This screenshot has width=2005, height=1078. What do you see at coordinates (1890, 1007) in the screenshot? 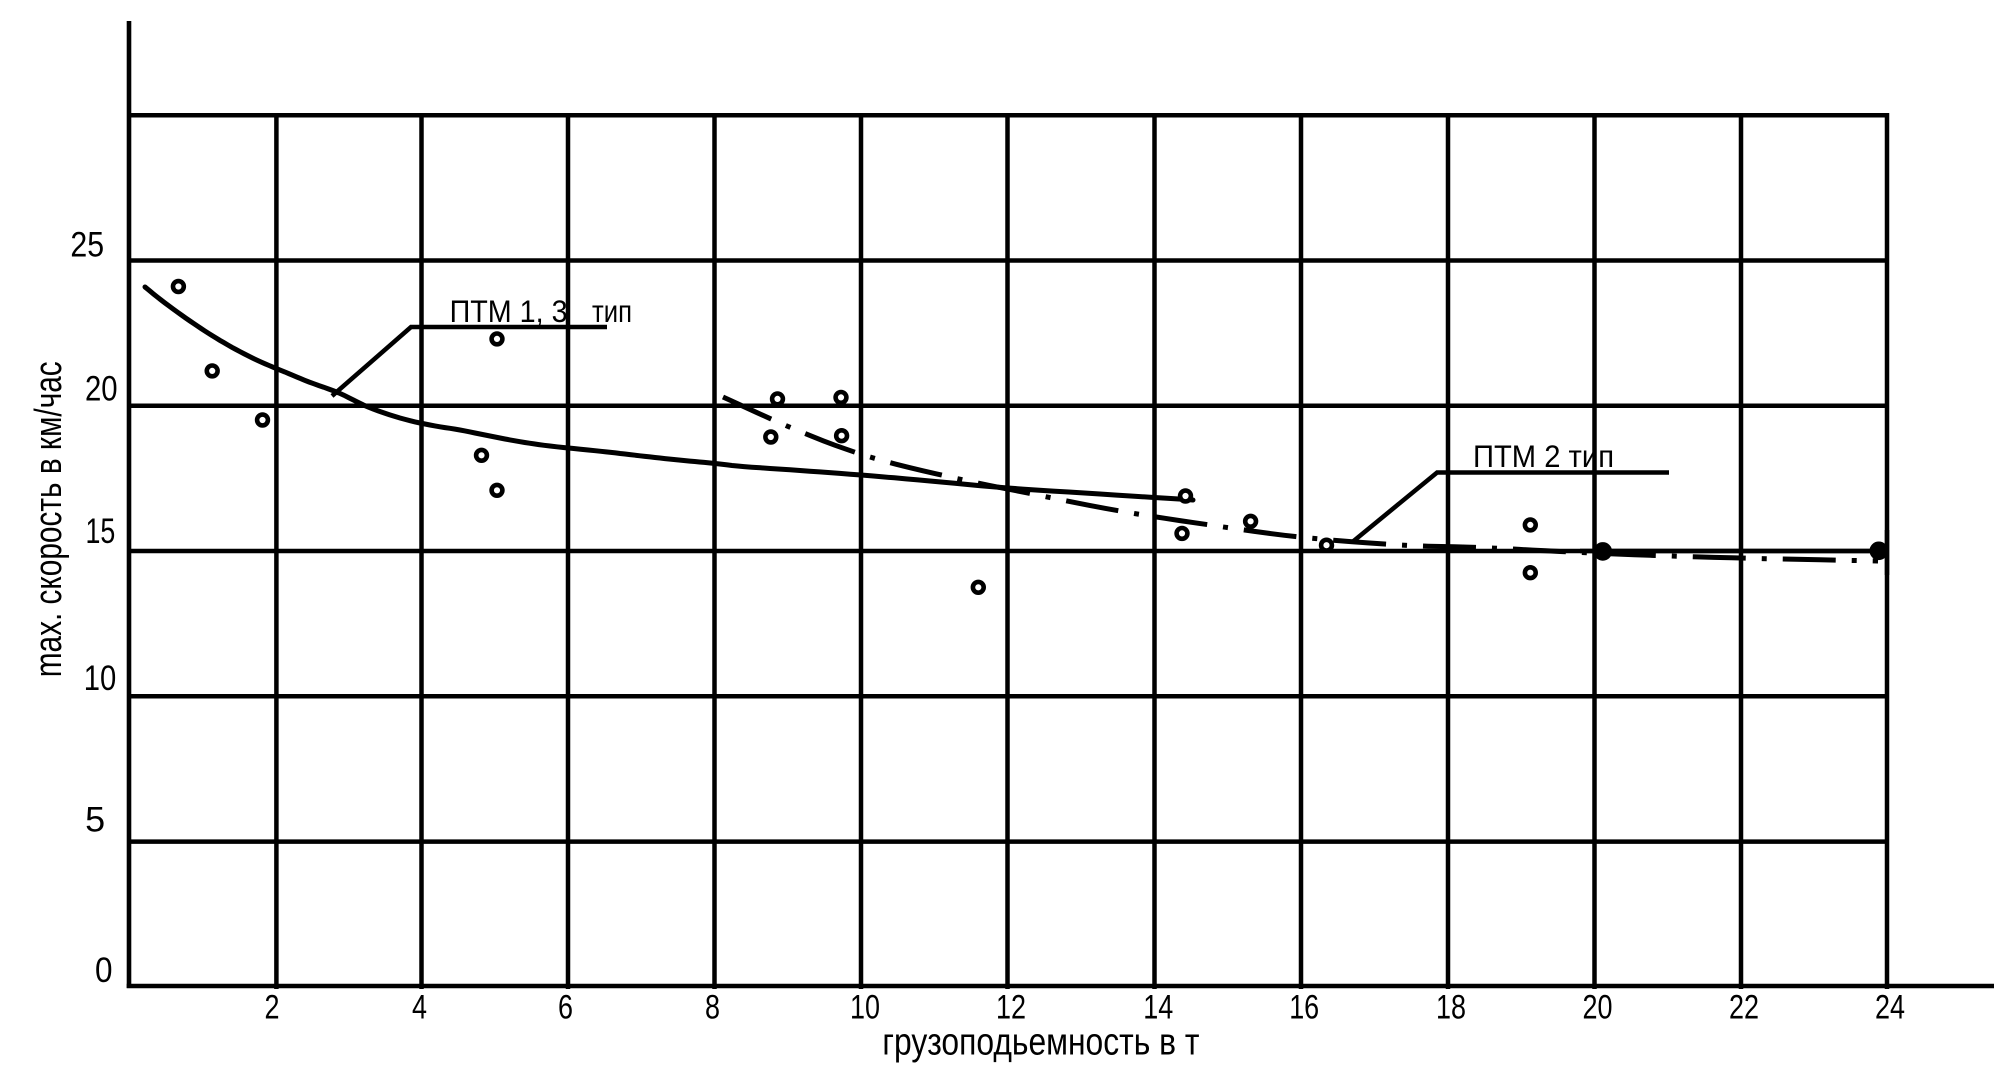
I see `svg-text: 24` at bounding box center [1890, 1007].